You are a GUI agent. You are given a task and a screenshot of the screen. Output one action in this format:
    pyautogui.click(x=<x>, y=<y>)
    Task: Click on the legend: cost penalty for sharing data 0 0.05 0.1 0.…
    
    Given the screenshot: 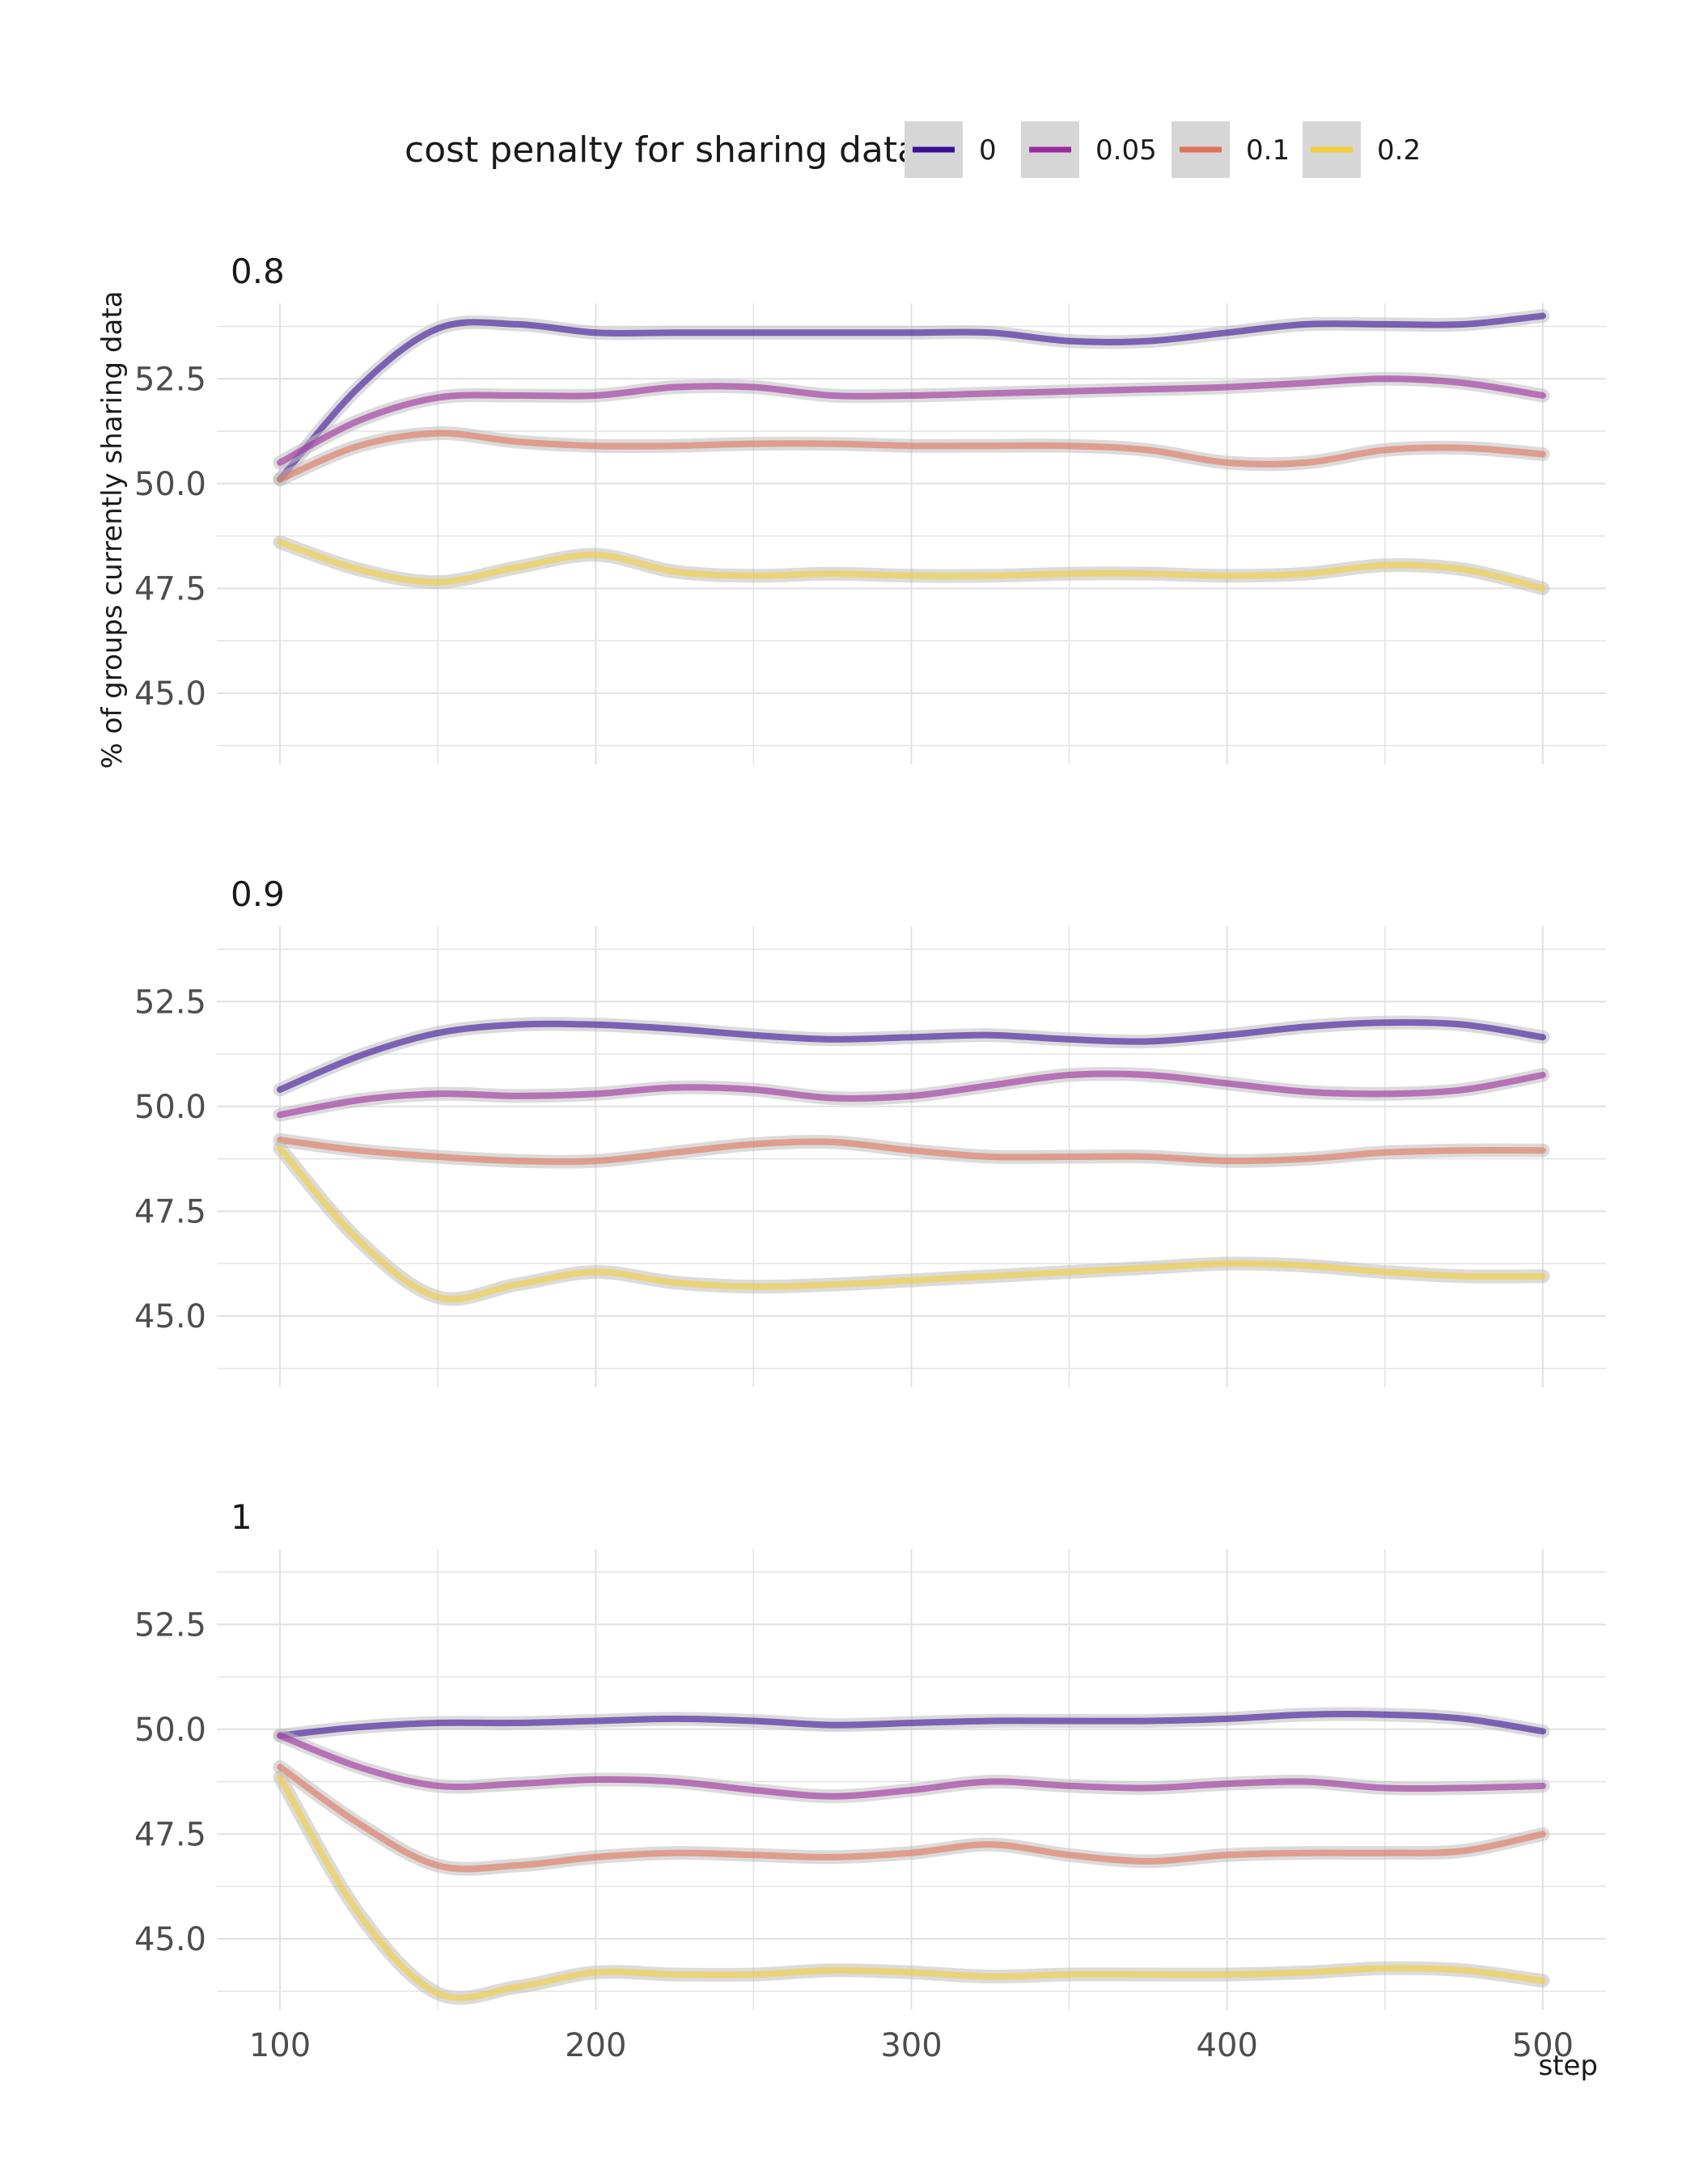 What is the action you would take?
    pyautogui.click(x=913, y=149)
    